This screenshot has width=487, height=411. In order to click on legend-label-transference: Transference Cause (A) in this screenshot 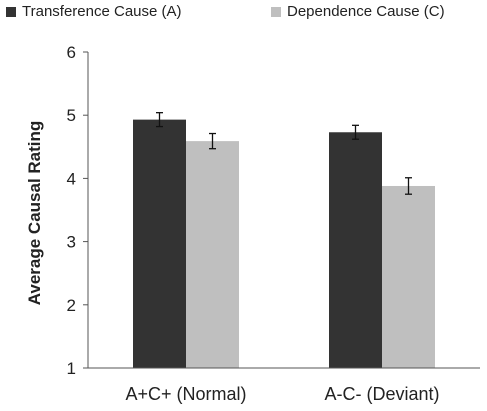, I will do `click(102, 11)`.